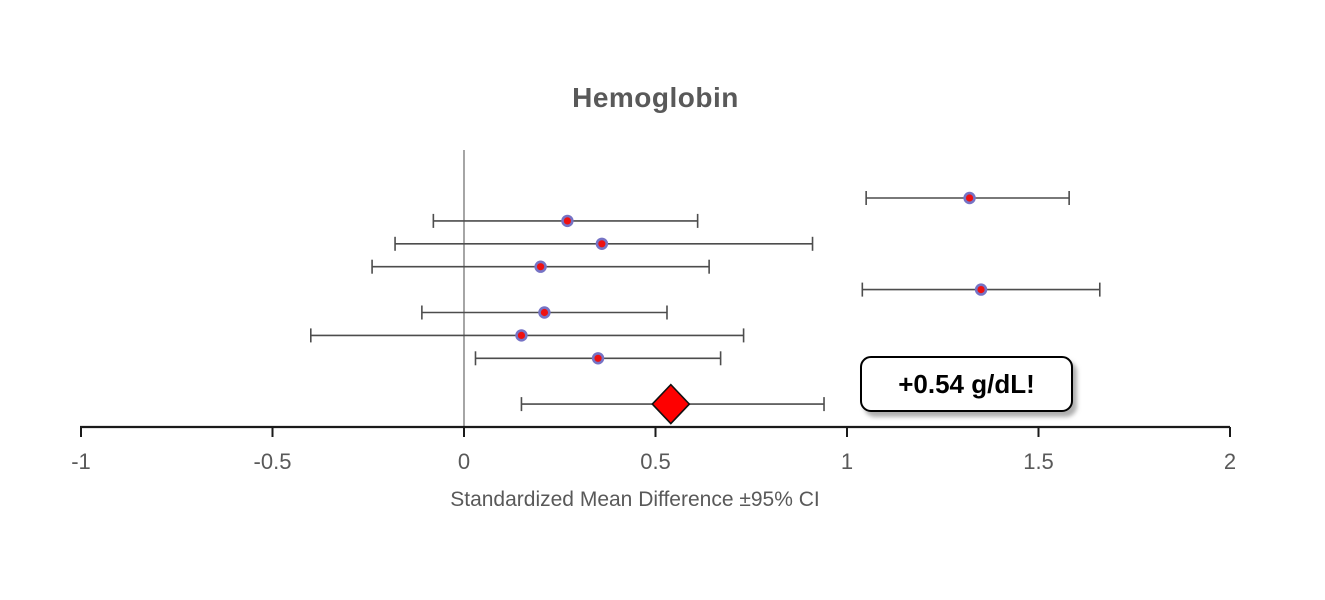 This screenshot has height=600, width=1325. I want to click on x-tick-label: -1, so click(81, 461).